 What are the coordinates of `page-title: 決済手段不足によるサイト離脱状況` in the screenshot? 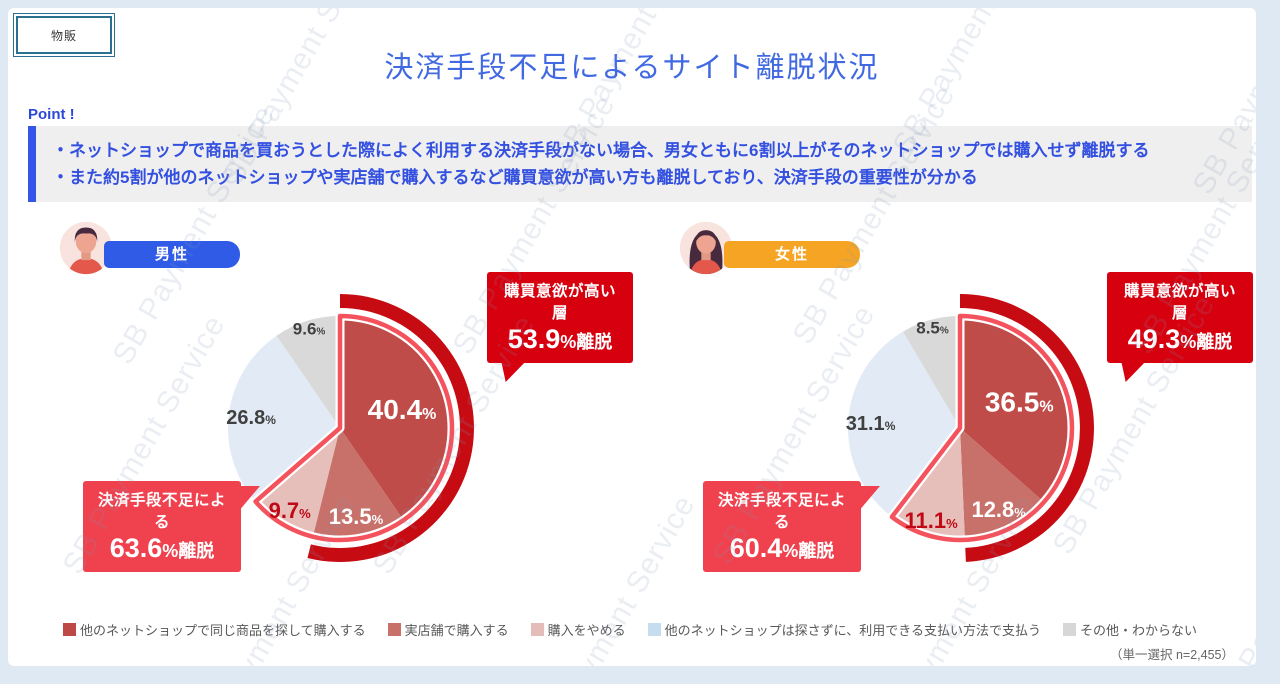 It's located at (632, 68).